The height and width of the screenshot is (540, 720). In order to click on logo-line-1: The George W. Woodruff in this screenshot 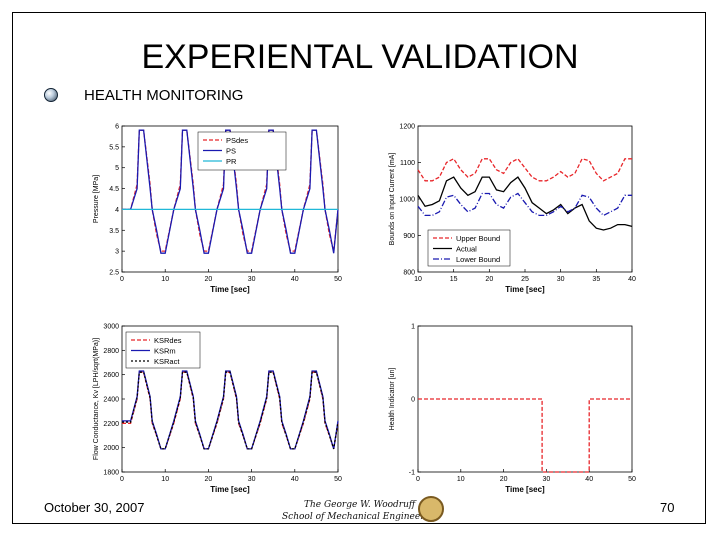, I will do `click(360, 505)`.